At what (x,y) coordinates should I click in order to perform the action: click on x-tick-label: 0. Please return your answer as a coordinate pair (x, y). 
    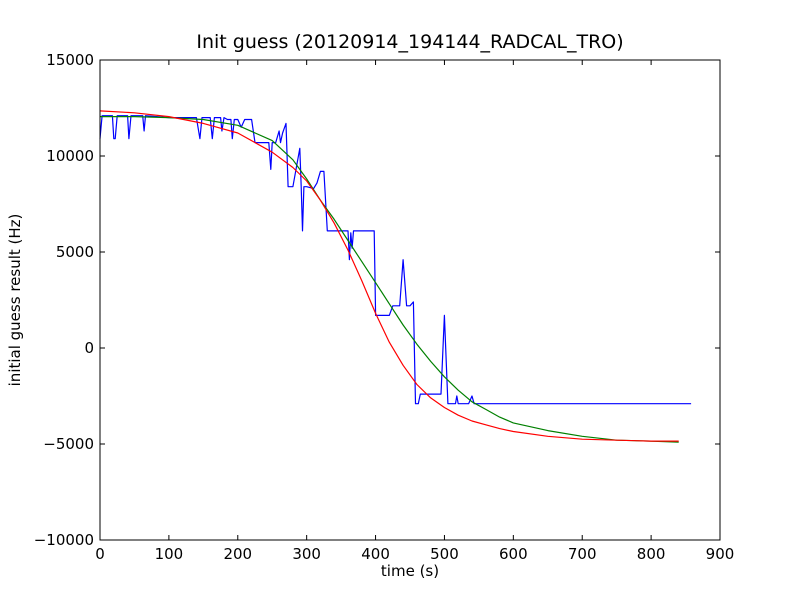
    Looking at the image, I should click on (100, 554).